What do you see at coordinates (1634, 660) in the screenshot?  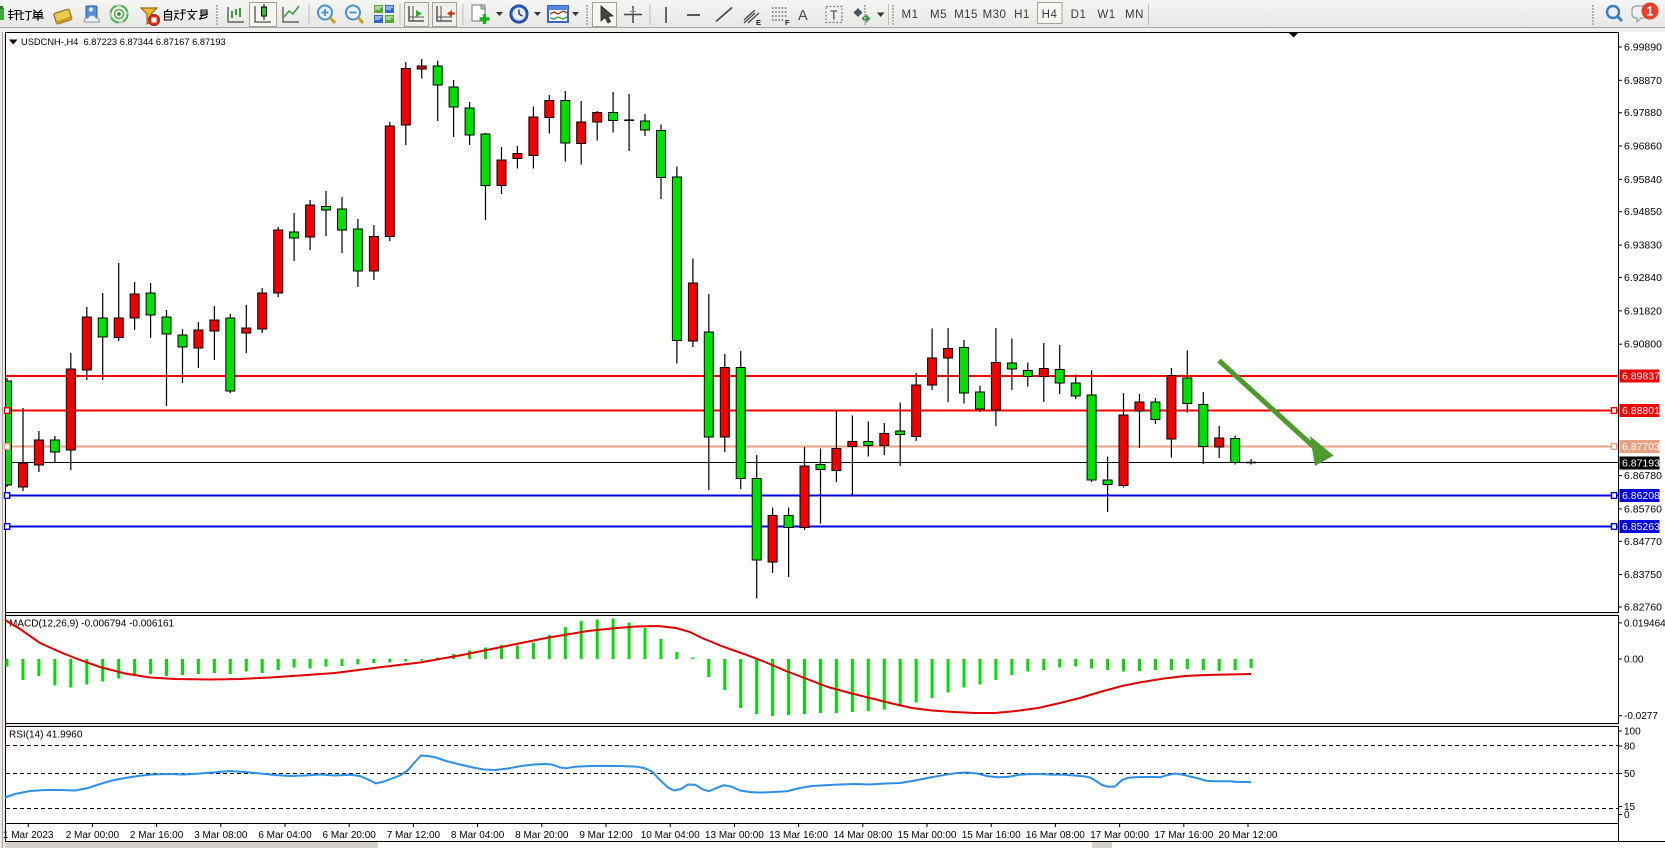 I see `svg-text: 0.00` at bounding box center [1634, 660].